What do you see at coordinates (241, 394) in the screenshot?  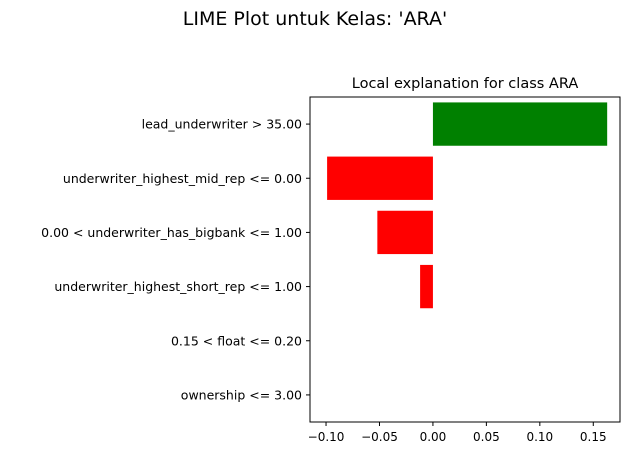 I see `y-tick-label: ownership <= 3.00` at bounding box center [241, 394].